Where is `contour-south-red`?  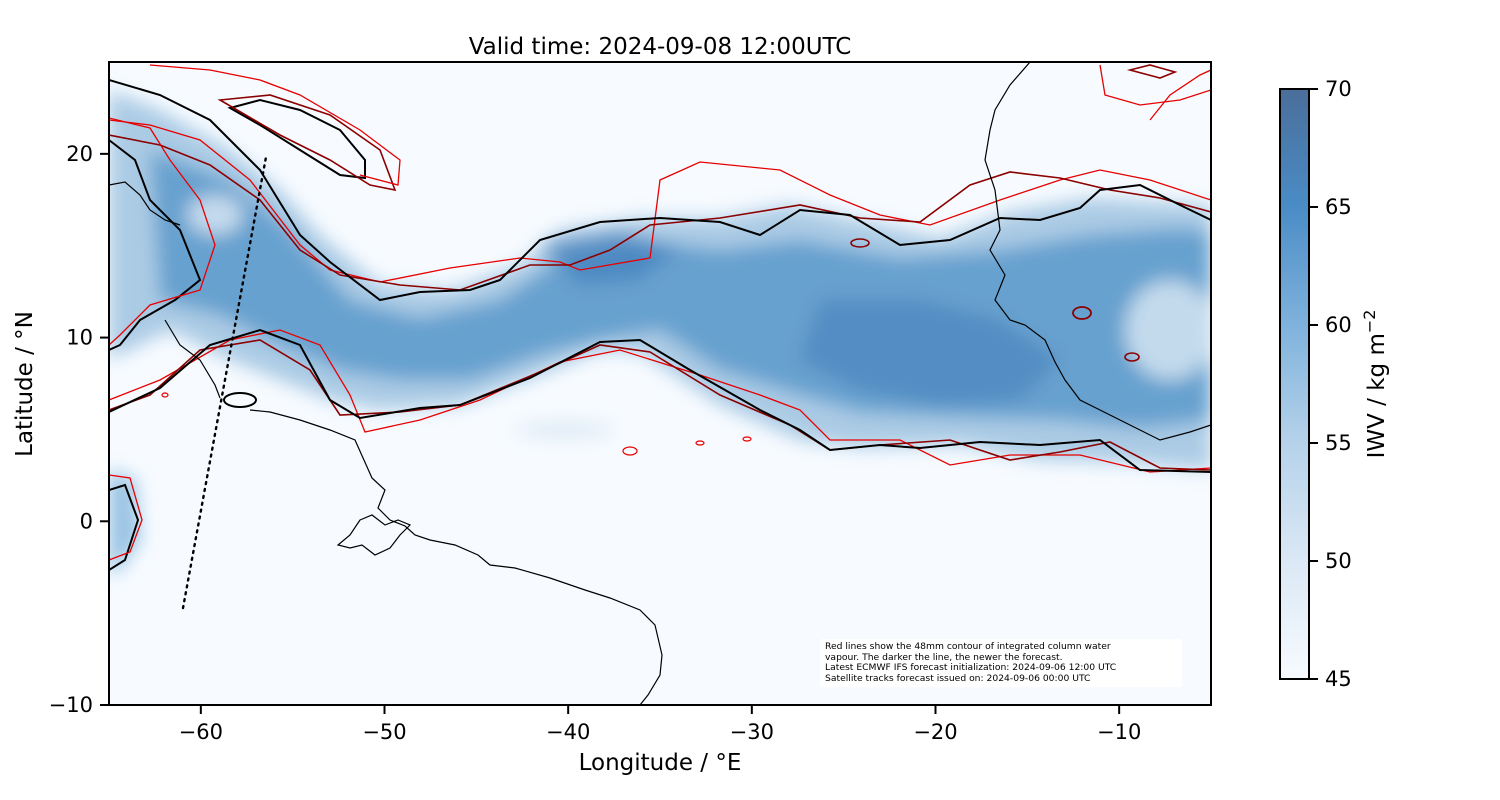 contour-south-red is located at coordinates (660, 401).